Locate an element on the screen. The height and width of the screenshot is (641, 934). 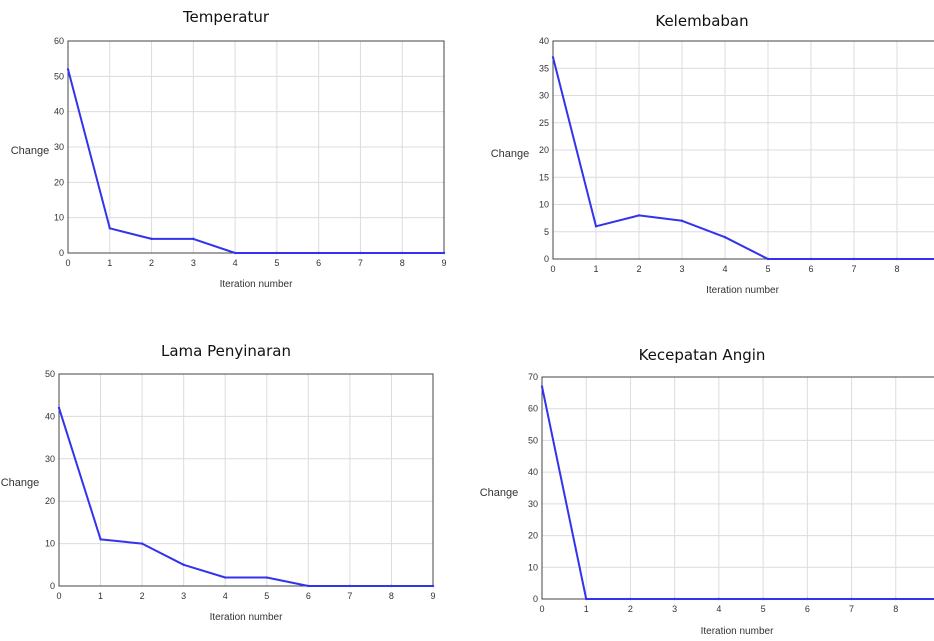
y-tick-label: 60 is located at coordinates (59, 41).